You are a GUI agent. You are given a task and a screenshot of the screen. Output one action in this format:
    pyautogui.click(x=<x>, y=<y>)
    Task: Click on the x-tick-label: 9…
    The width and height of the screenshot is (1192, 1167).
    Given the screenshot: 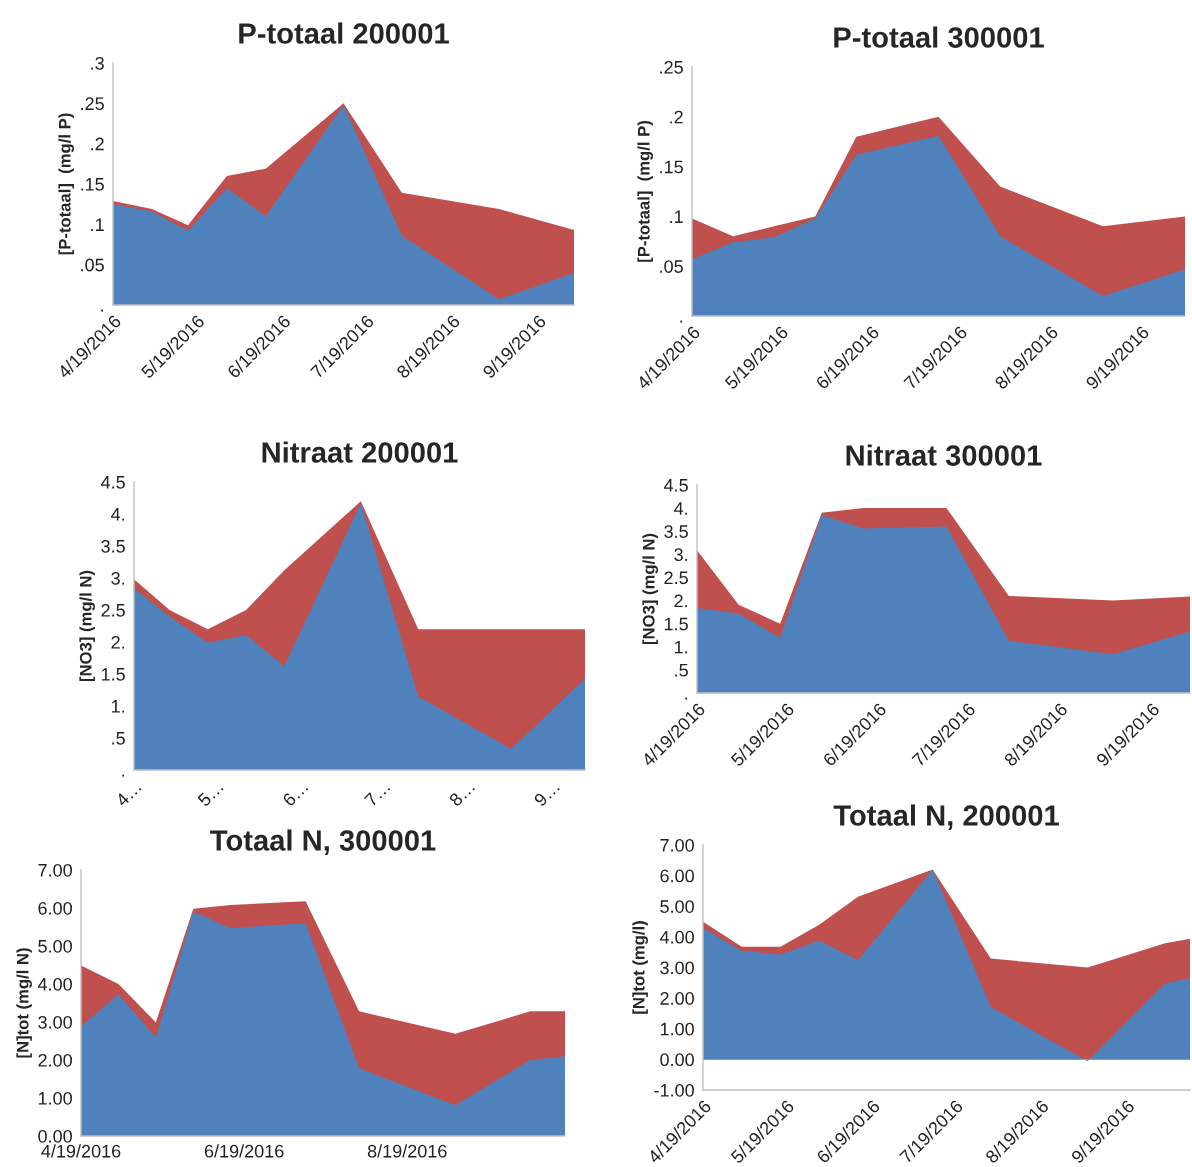 What is the action you would take?
    pyautogui.click(x=546, y=793)
    